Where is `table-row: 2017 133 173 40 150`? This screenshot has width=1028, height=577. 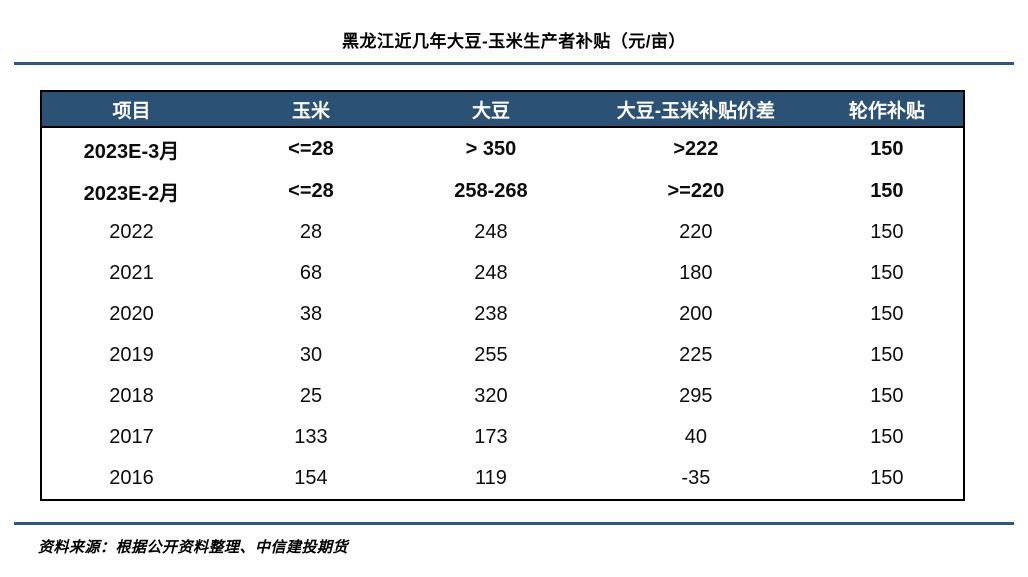 table-row: 2017 133 173 40 150 is located at coordinates (502, 437).